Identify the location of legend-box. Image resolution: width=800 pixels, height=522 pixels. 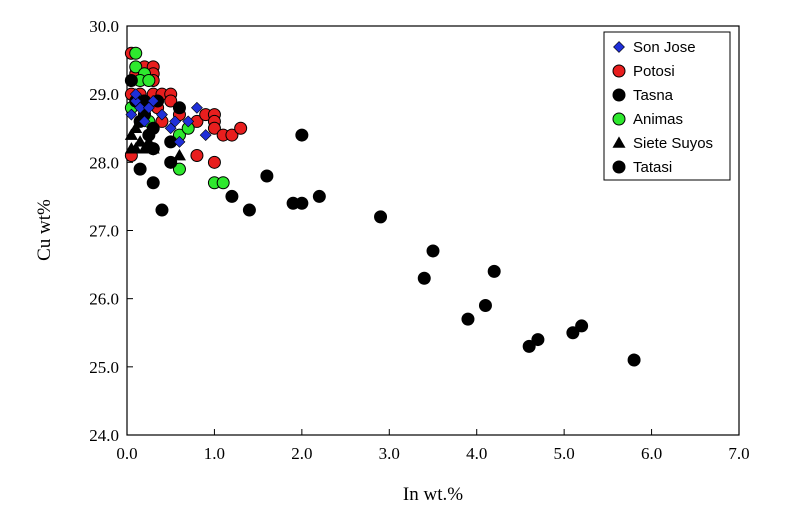
(667, 106).